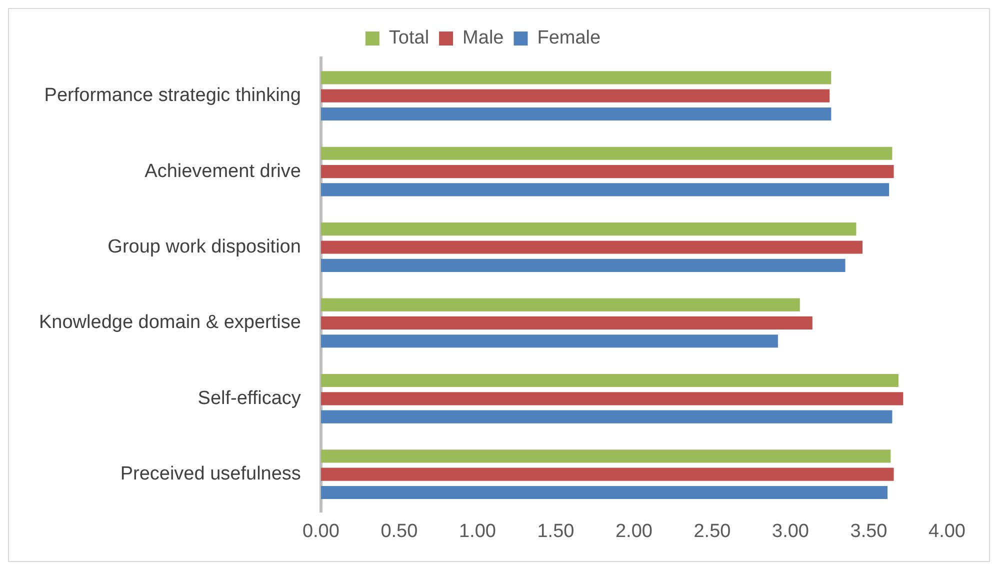  Describe the element at coordinates (399, 531) in the screenshot. I see `x-tick-label: 0.50` at that location.